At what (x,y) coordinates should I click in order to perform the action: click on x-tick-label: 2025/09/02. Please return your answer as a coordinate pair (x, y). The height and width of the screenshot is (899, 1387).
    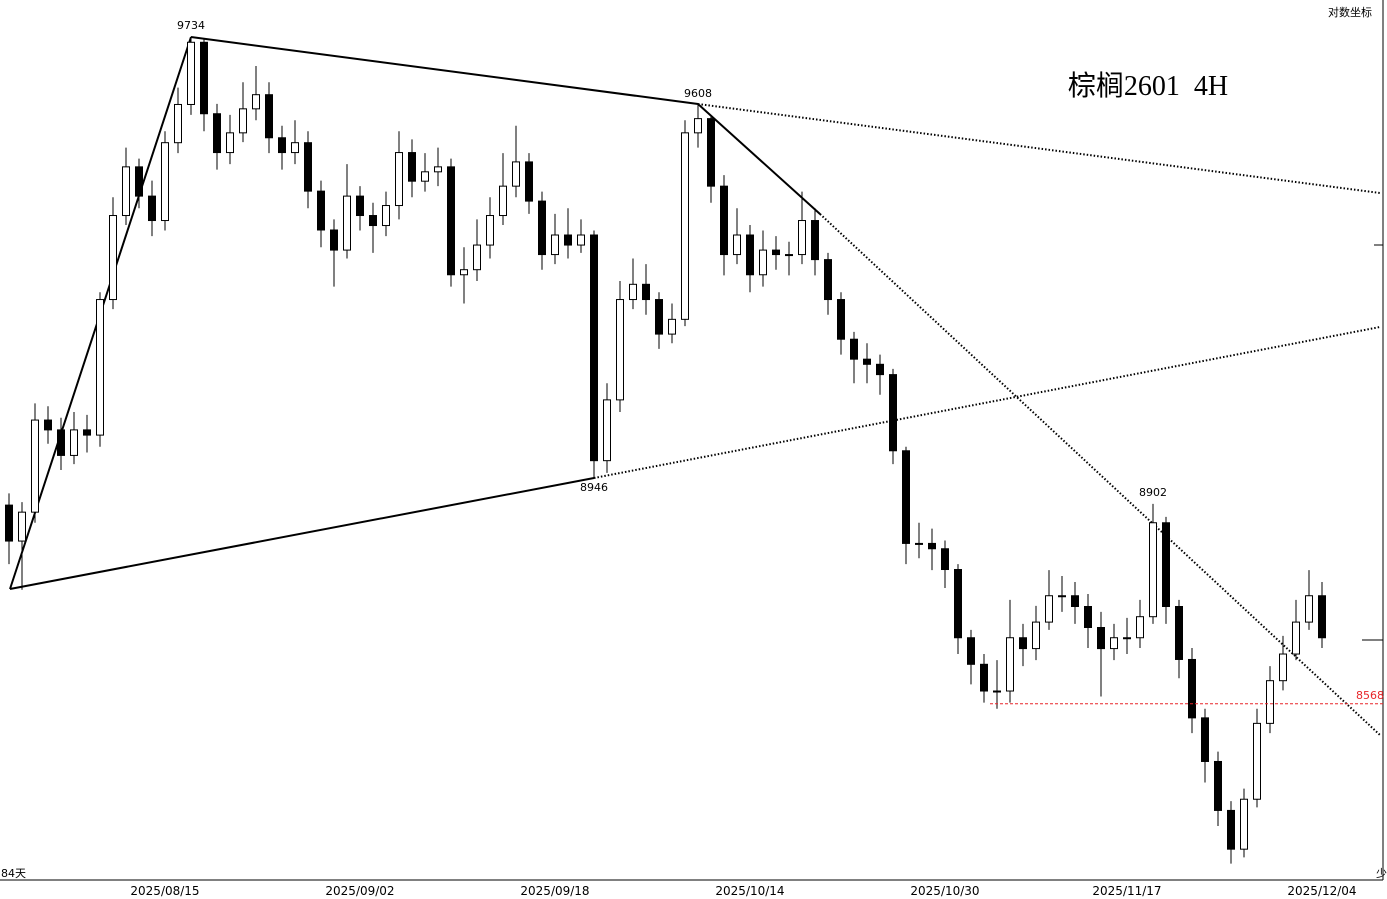
    Looking at the image, I should click on (359, 891).